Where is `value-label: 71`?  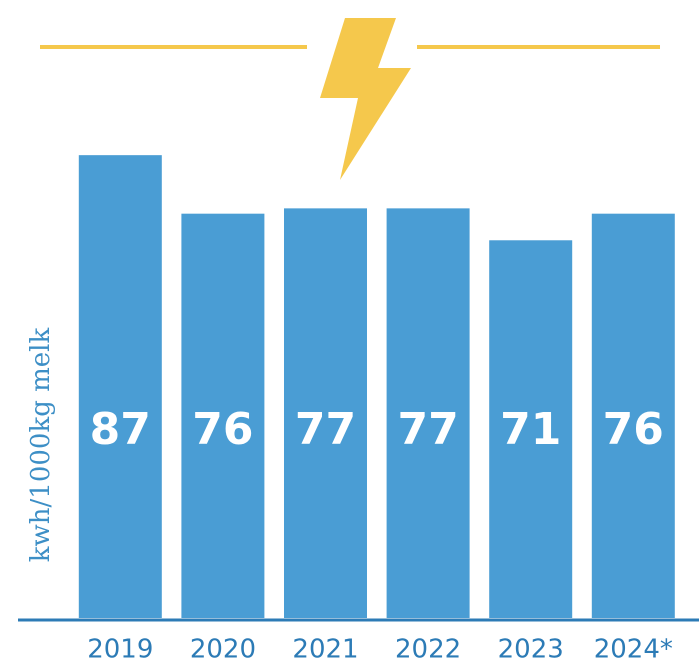 value-label: 71 is located at coordinates (530, 429).